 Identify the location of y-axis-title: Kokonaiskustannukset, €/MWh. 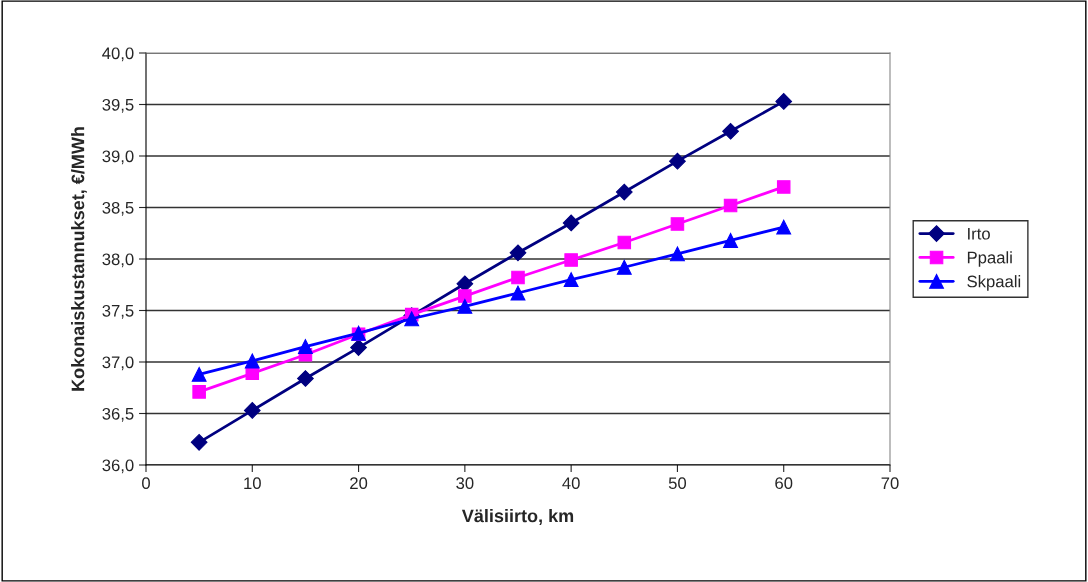
(79, 259).